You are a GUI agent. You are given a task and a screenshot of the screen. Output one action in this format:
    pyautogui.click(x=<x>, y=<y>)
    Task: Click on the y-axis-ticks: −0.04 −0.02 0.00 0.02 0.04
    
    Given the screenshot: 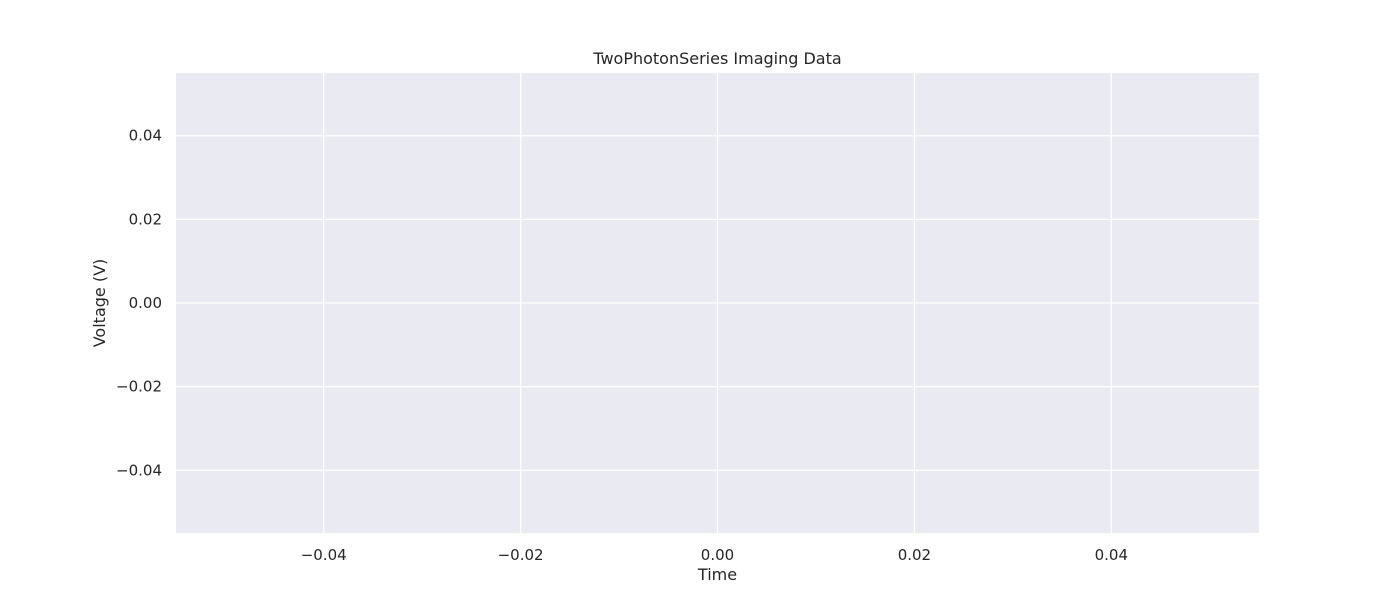 What is the action you would take?
    pyautogui.click(x=139, y=303)
    